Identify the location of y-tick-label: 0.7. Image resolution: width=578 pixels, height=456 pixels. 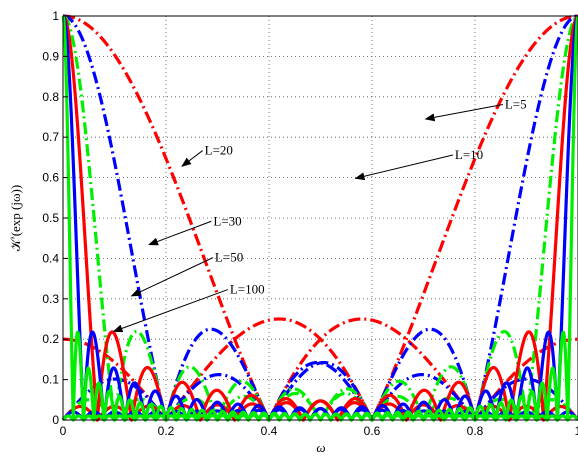
(50, 137).